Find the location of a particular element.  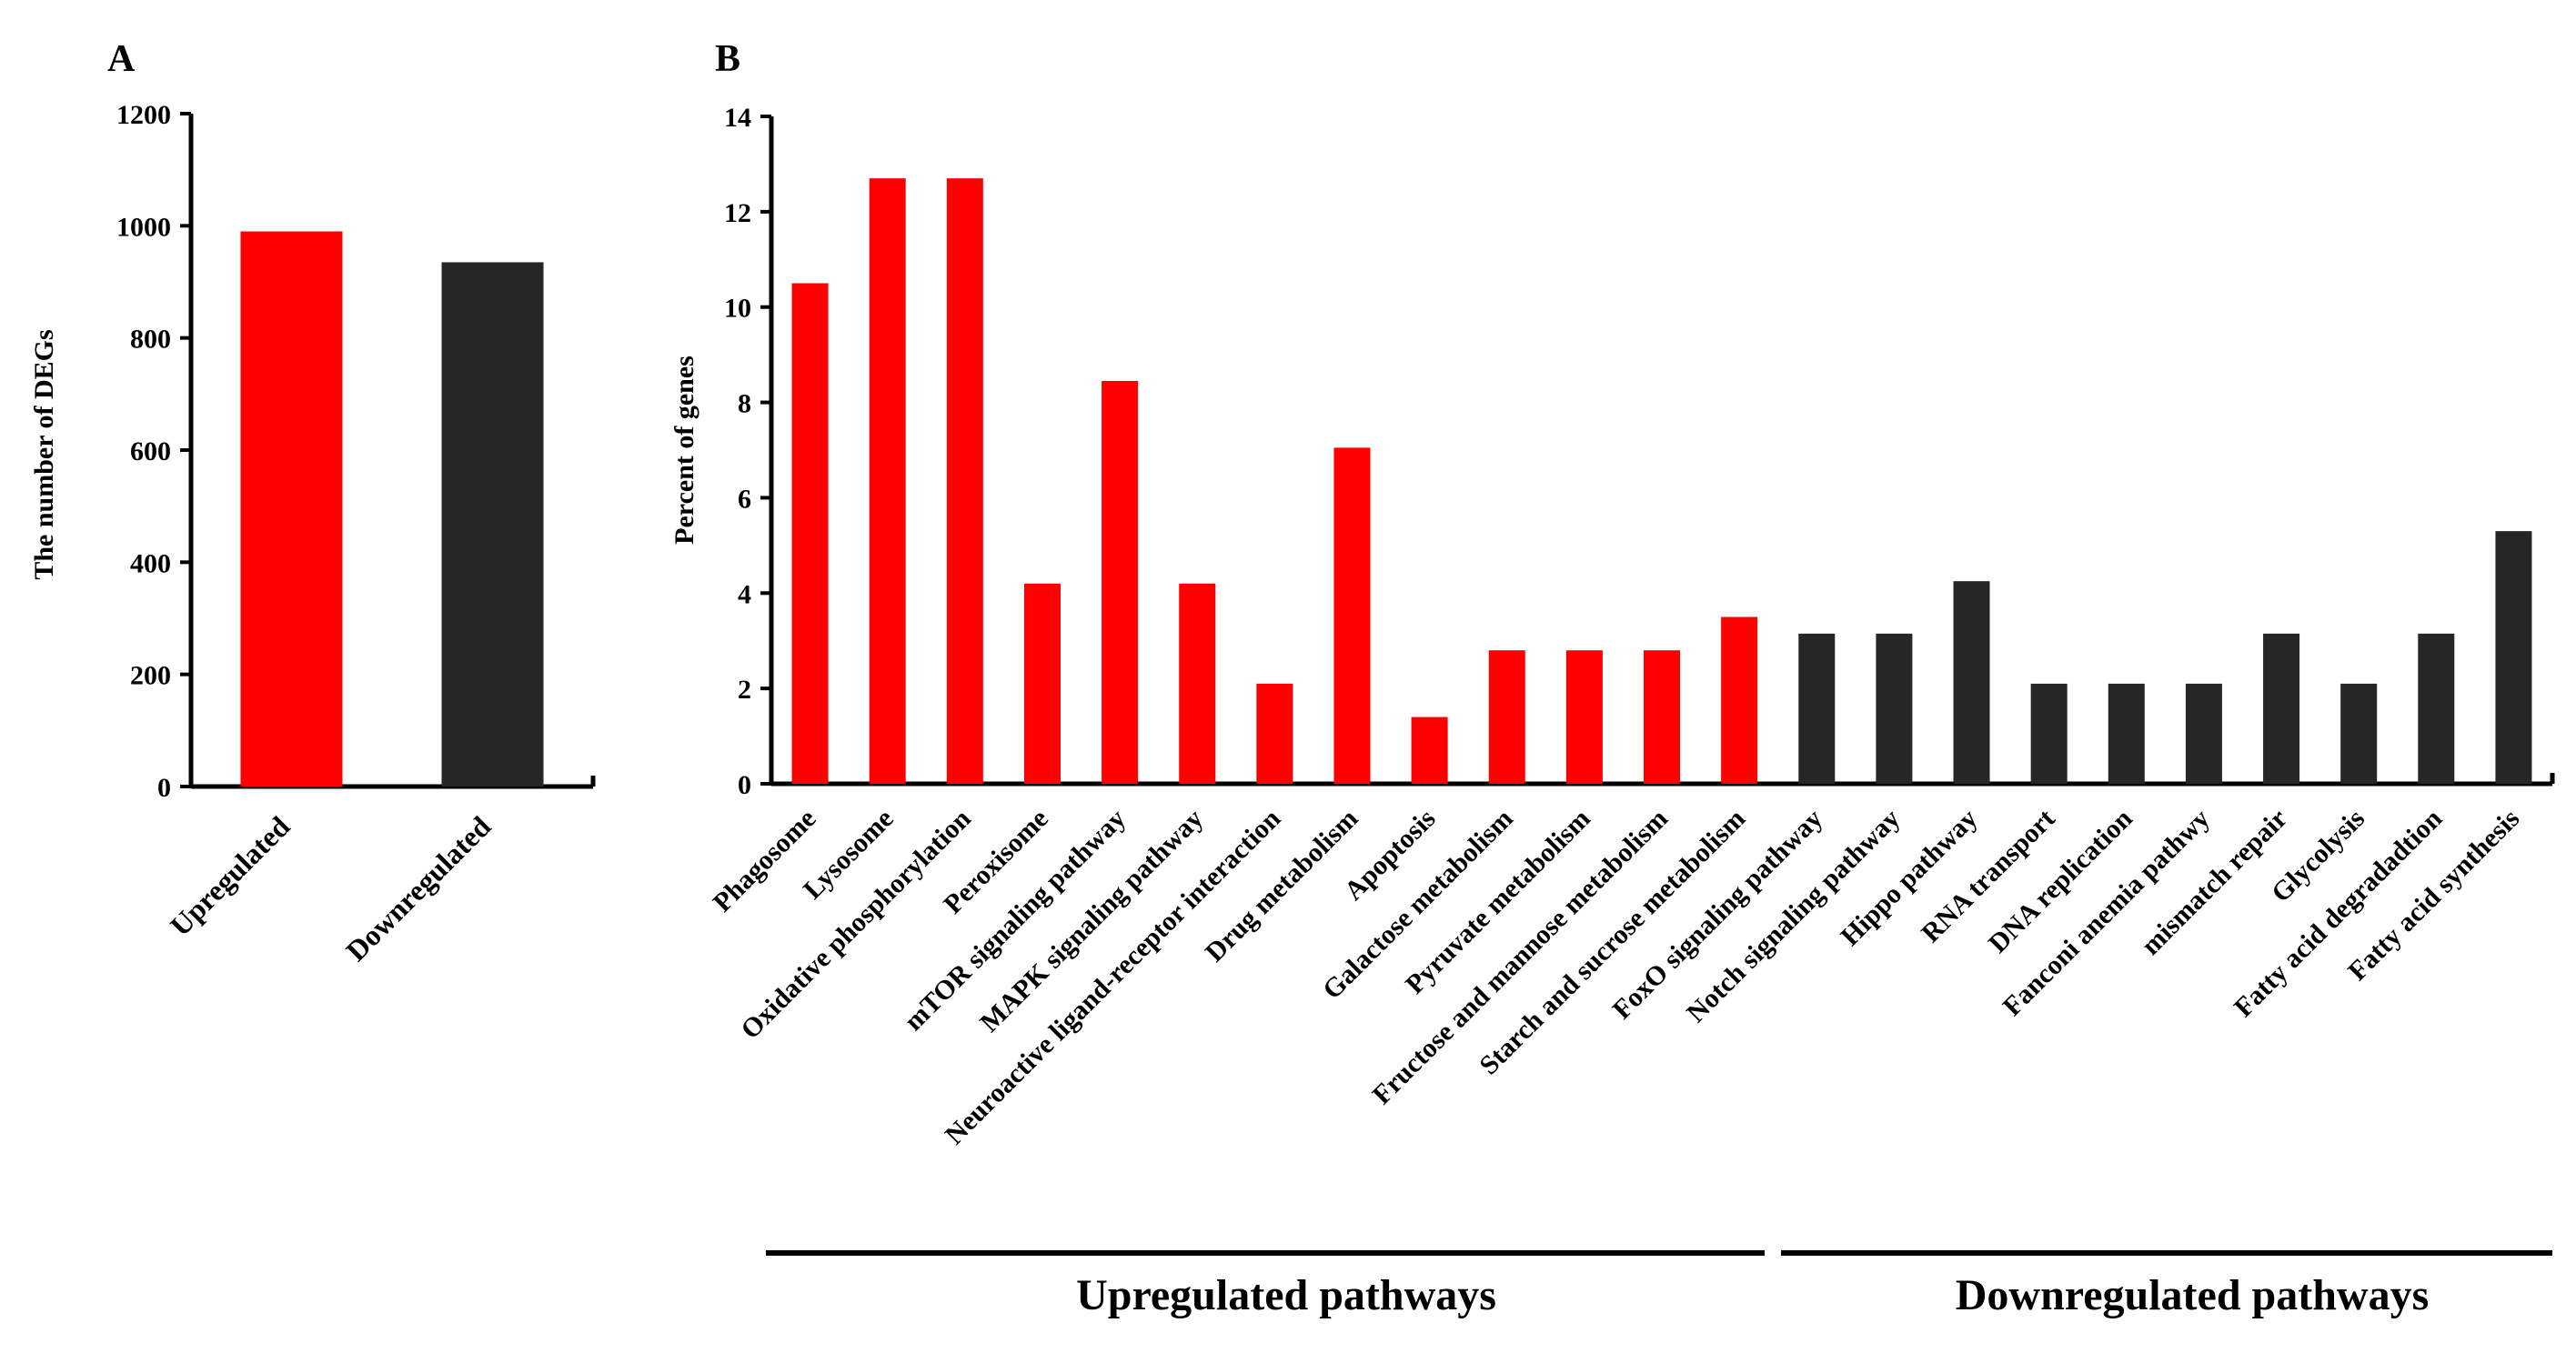

b-y-tick-label: 14 is located at coordinates (737, 118).